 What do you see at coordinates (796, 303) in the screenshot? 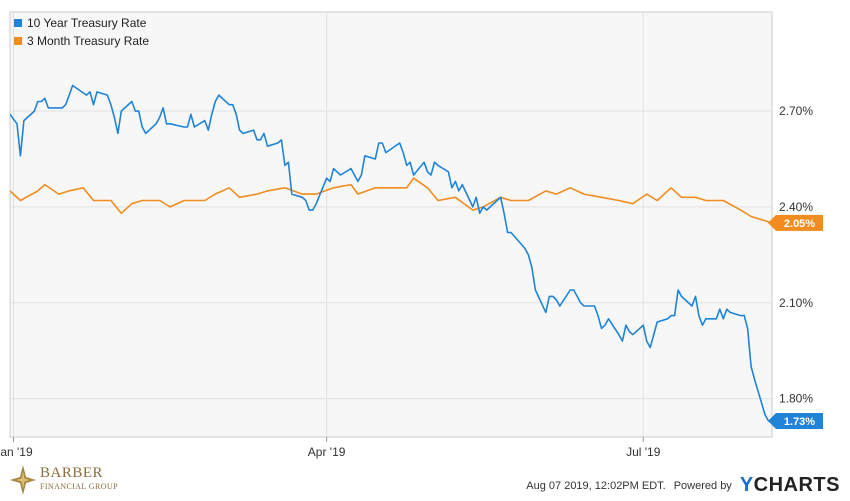
I see `y-tick-label: 2.10%` at bounding box center [796, 303].